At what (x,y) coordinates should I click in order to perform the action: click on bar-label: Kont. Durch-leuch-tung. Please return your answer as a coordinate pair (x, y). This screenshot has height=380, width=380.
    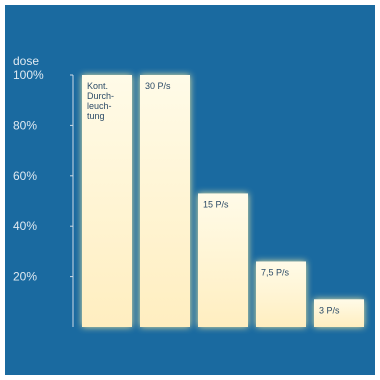
    Looking at the image, I should click on (100, 101).